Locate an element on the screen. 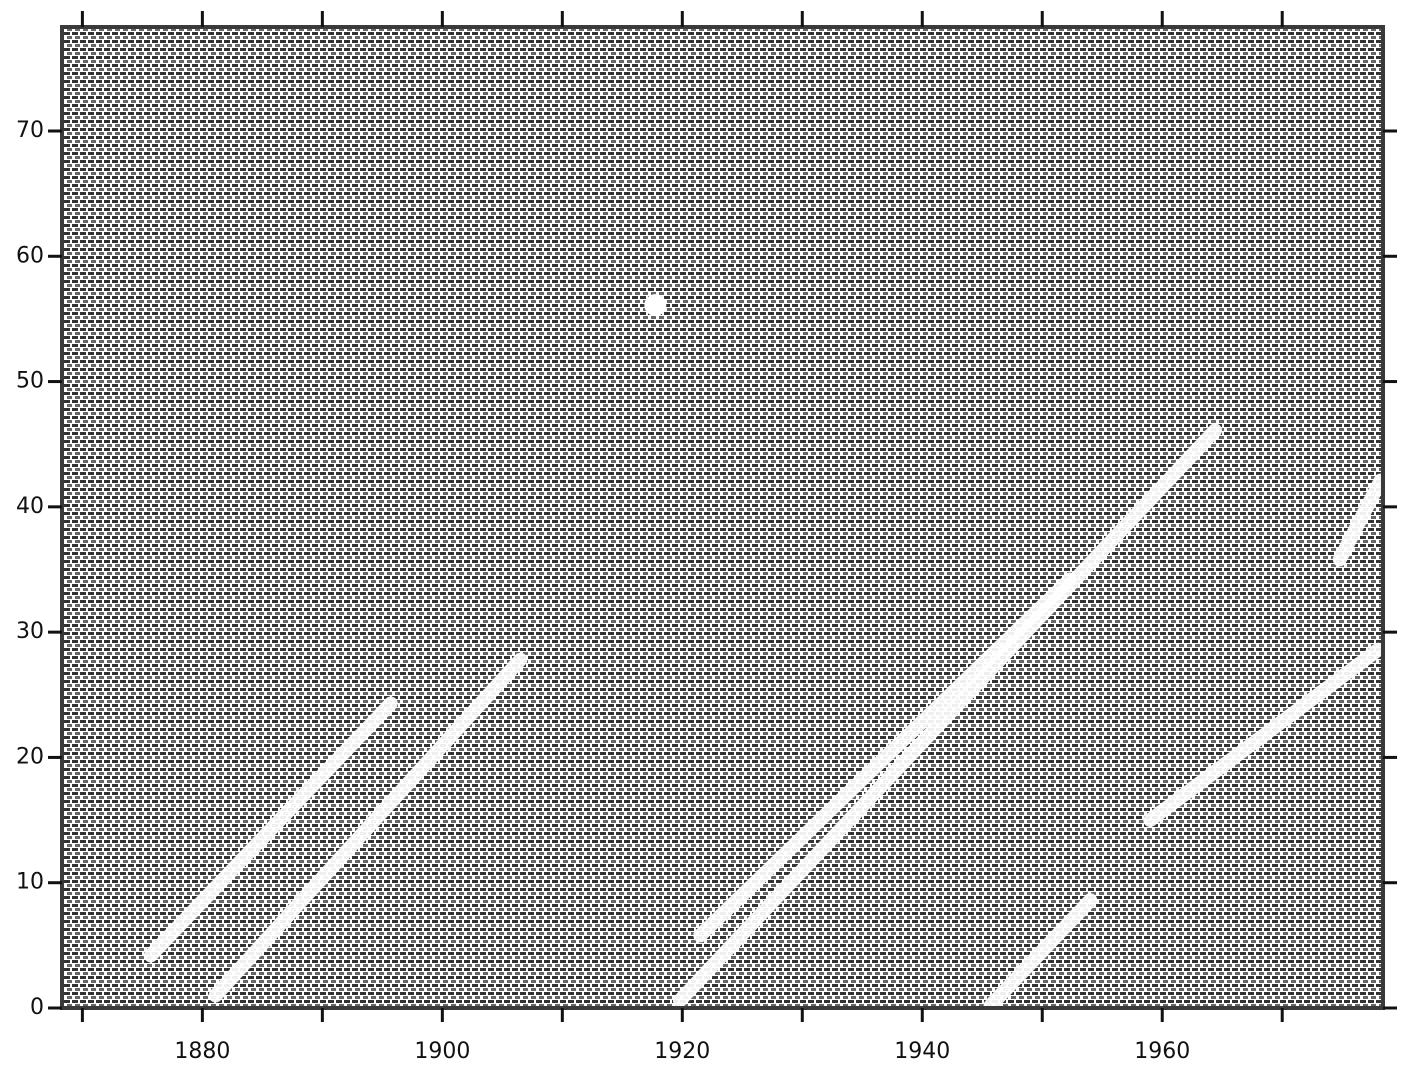  y-tick-label: 70 is located at coordinates (30, 130).